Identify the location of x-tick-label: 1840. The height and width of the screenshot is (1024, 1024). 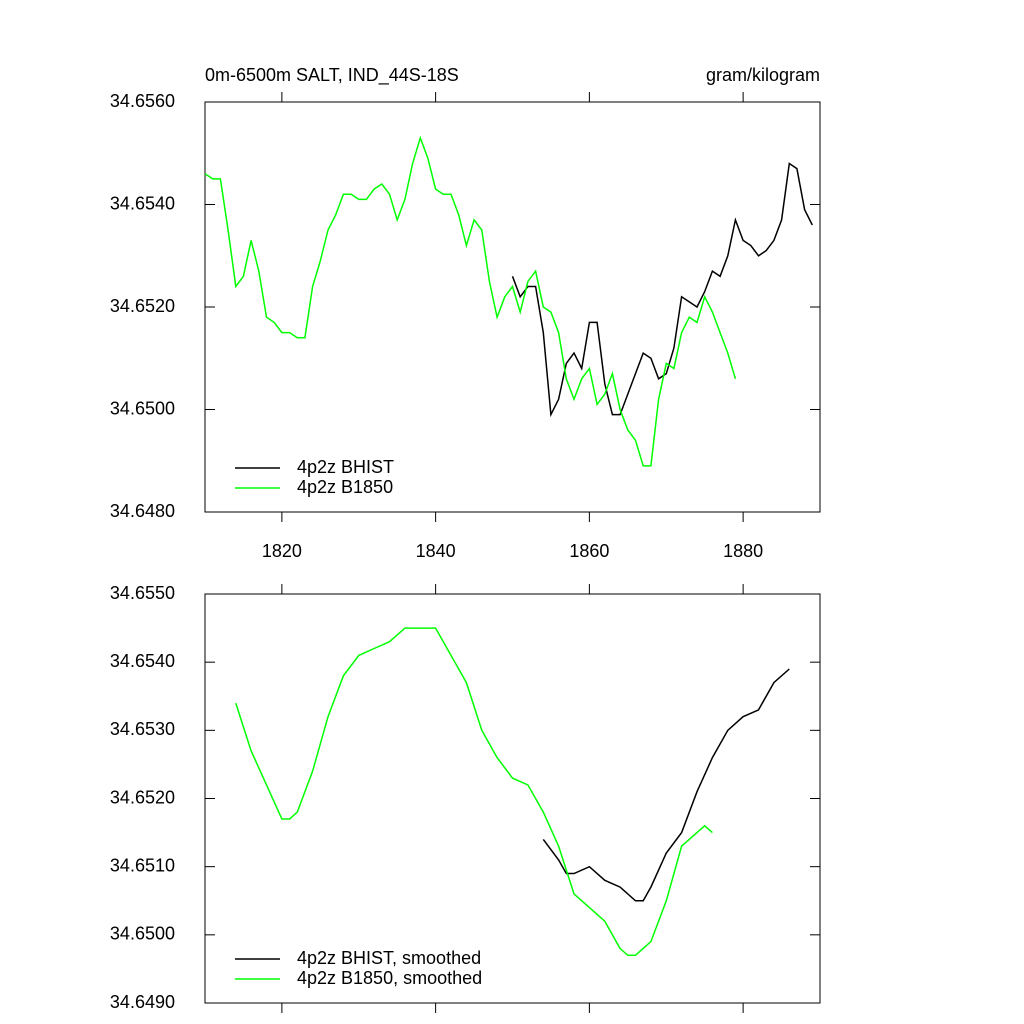
(436, 551).